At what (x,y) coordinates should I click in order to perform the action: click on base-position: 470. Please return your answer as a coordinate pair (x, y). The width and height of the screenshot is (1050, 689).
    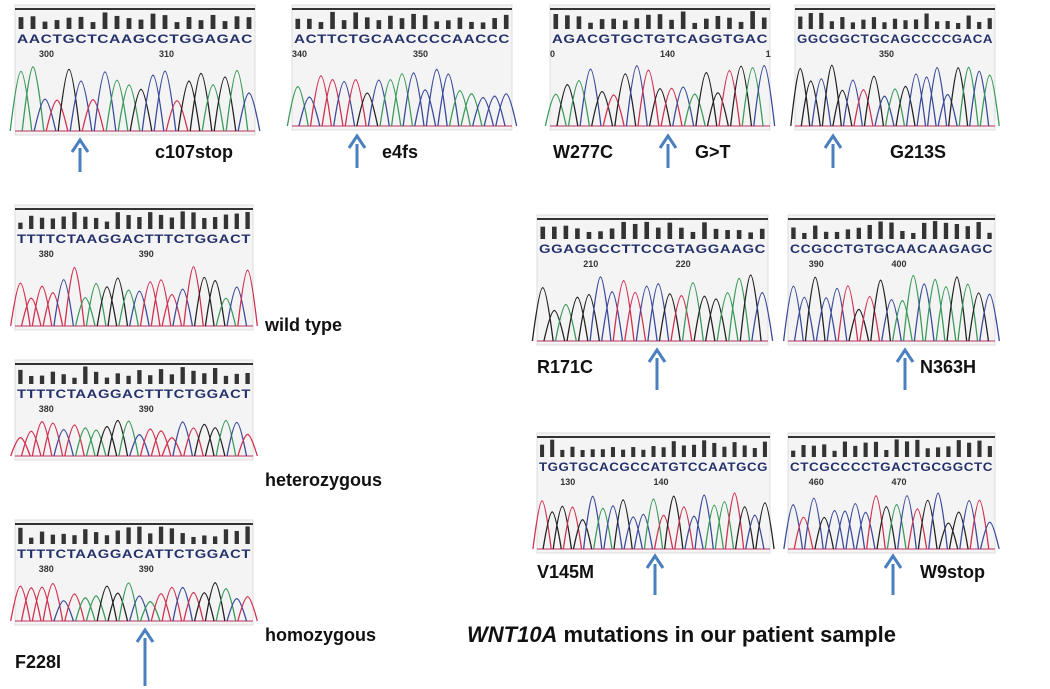
    Looking at the image, I should click on (899, 482).